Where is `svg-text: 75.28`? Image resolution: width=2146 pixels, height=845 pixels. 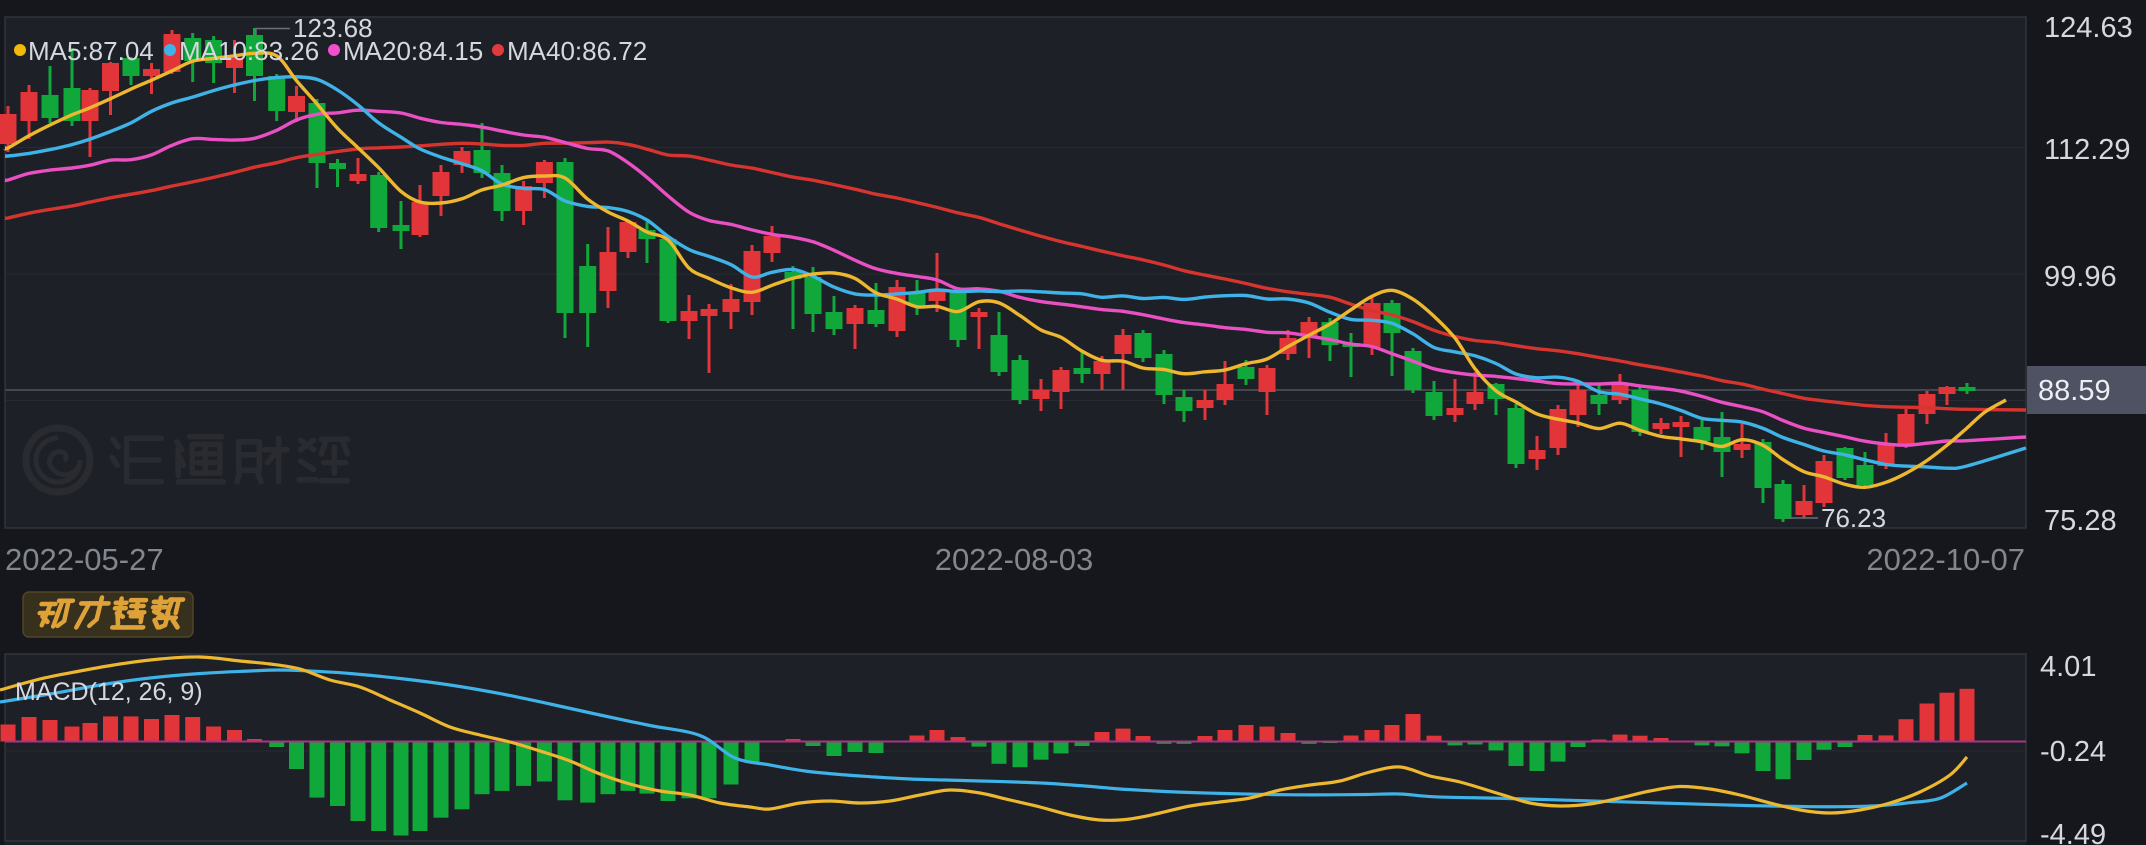
svg-text: 75.28 is located at coordinates (2080, 521).